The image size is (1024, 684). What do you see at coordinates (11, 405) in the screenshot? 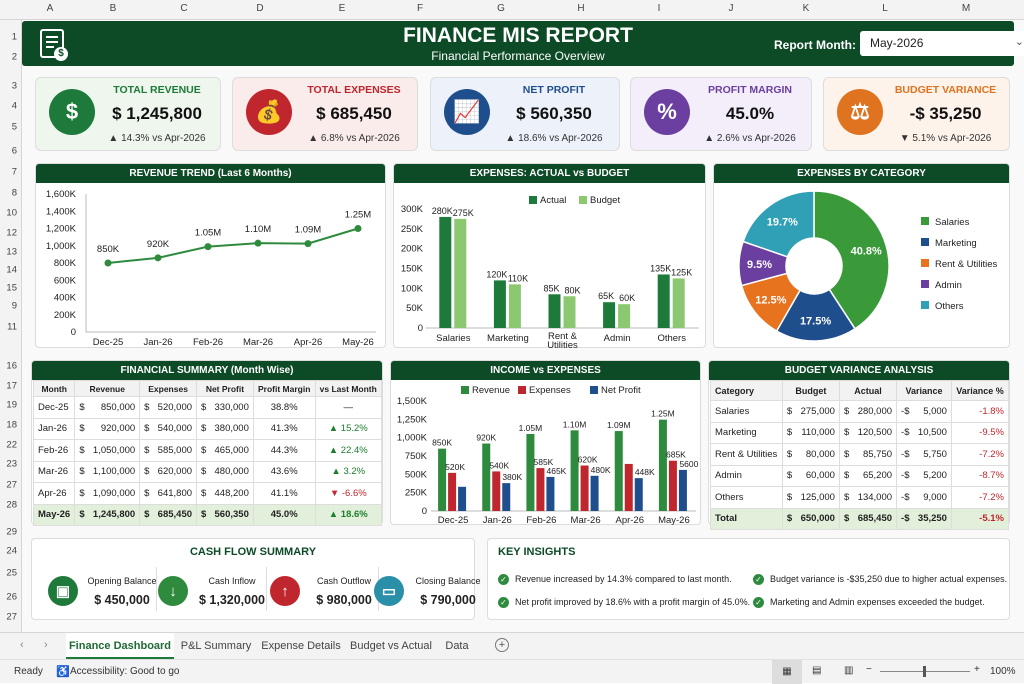
I see `row-header: 19` at bounding box center [11, 405].